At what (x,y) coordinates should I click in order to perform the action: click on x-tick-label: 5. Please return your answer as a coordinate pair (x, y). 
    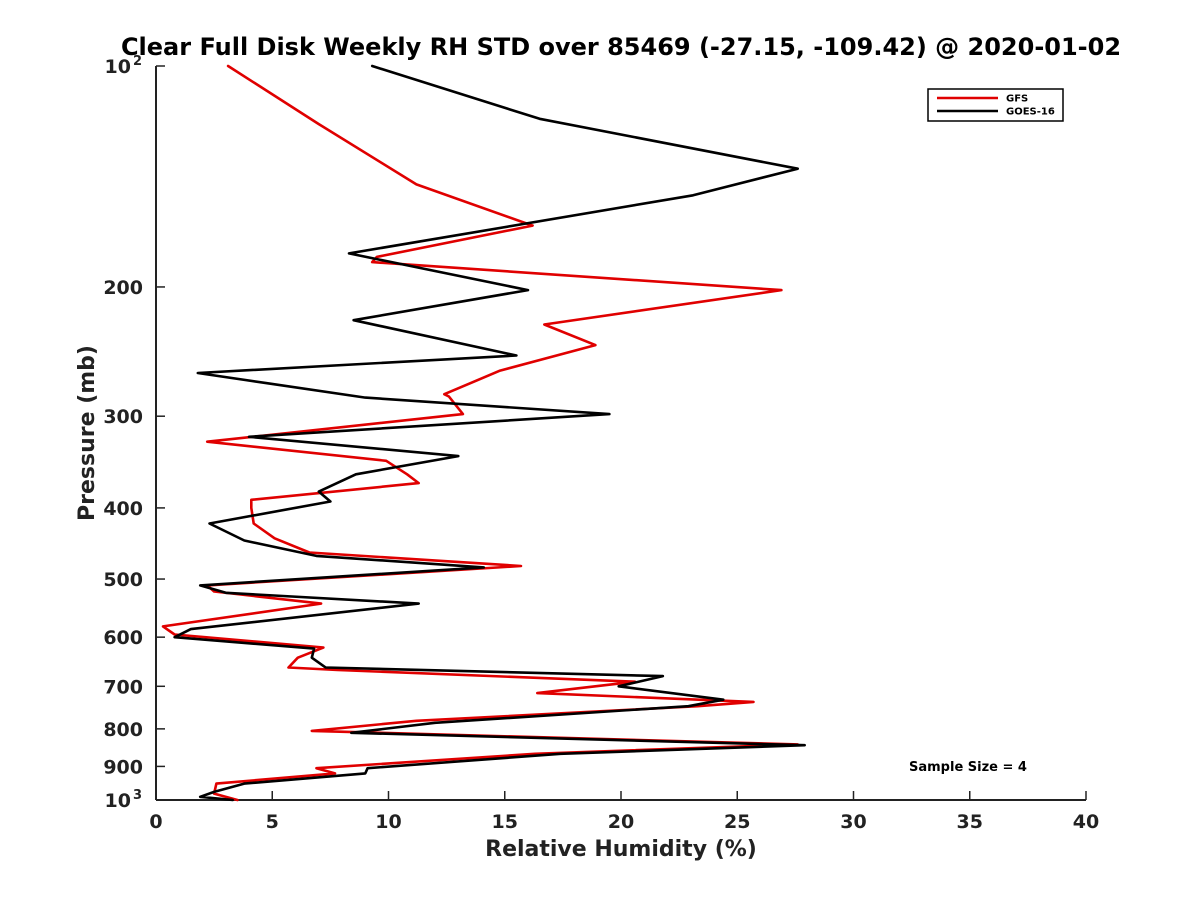
    Looking at the image, I should click on (272, 822).